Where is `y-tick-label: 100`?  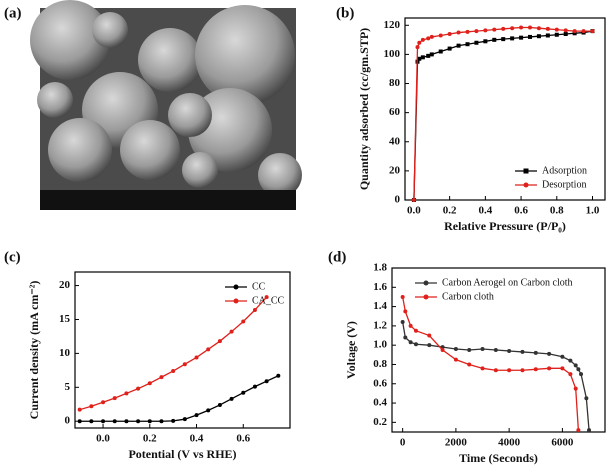 y-tick-label: 100 is located at coordinates (392, 54).